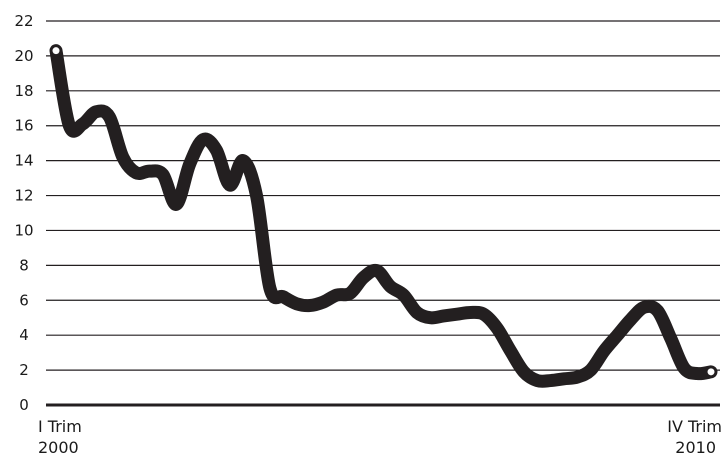 The width and height of the screenshot is (726, 457). Describe the element at coordinates (23, 196) in the screenshot. I see `y-tick-label: 12` at that location.